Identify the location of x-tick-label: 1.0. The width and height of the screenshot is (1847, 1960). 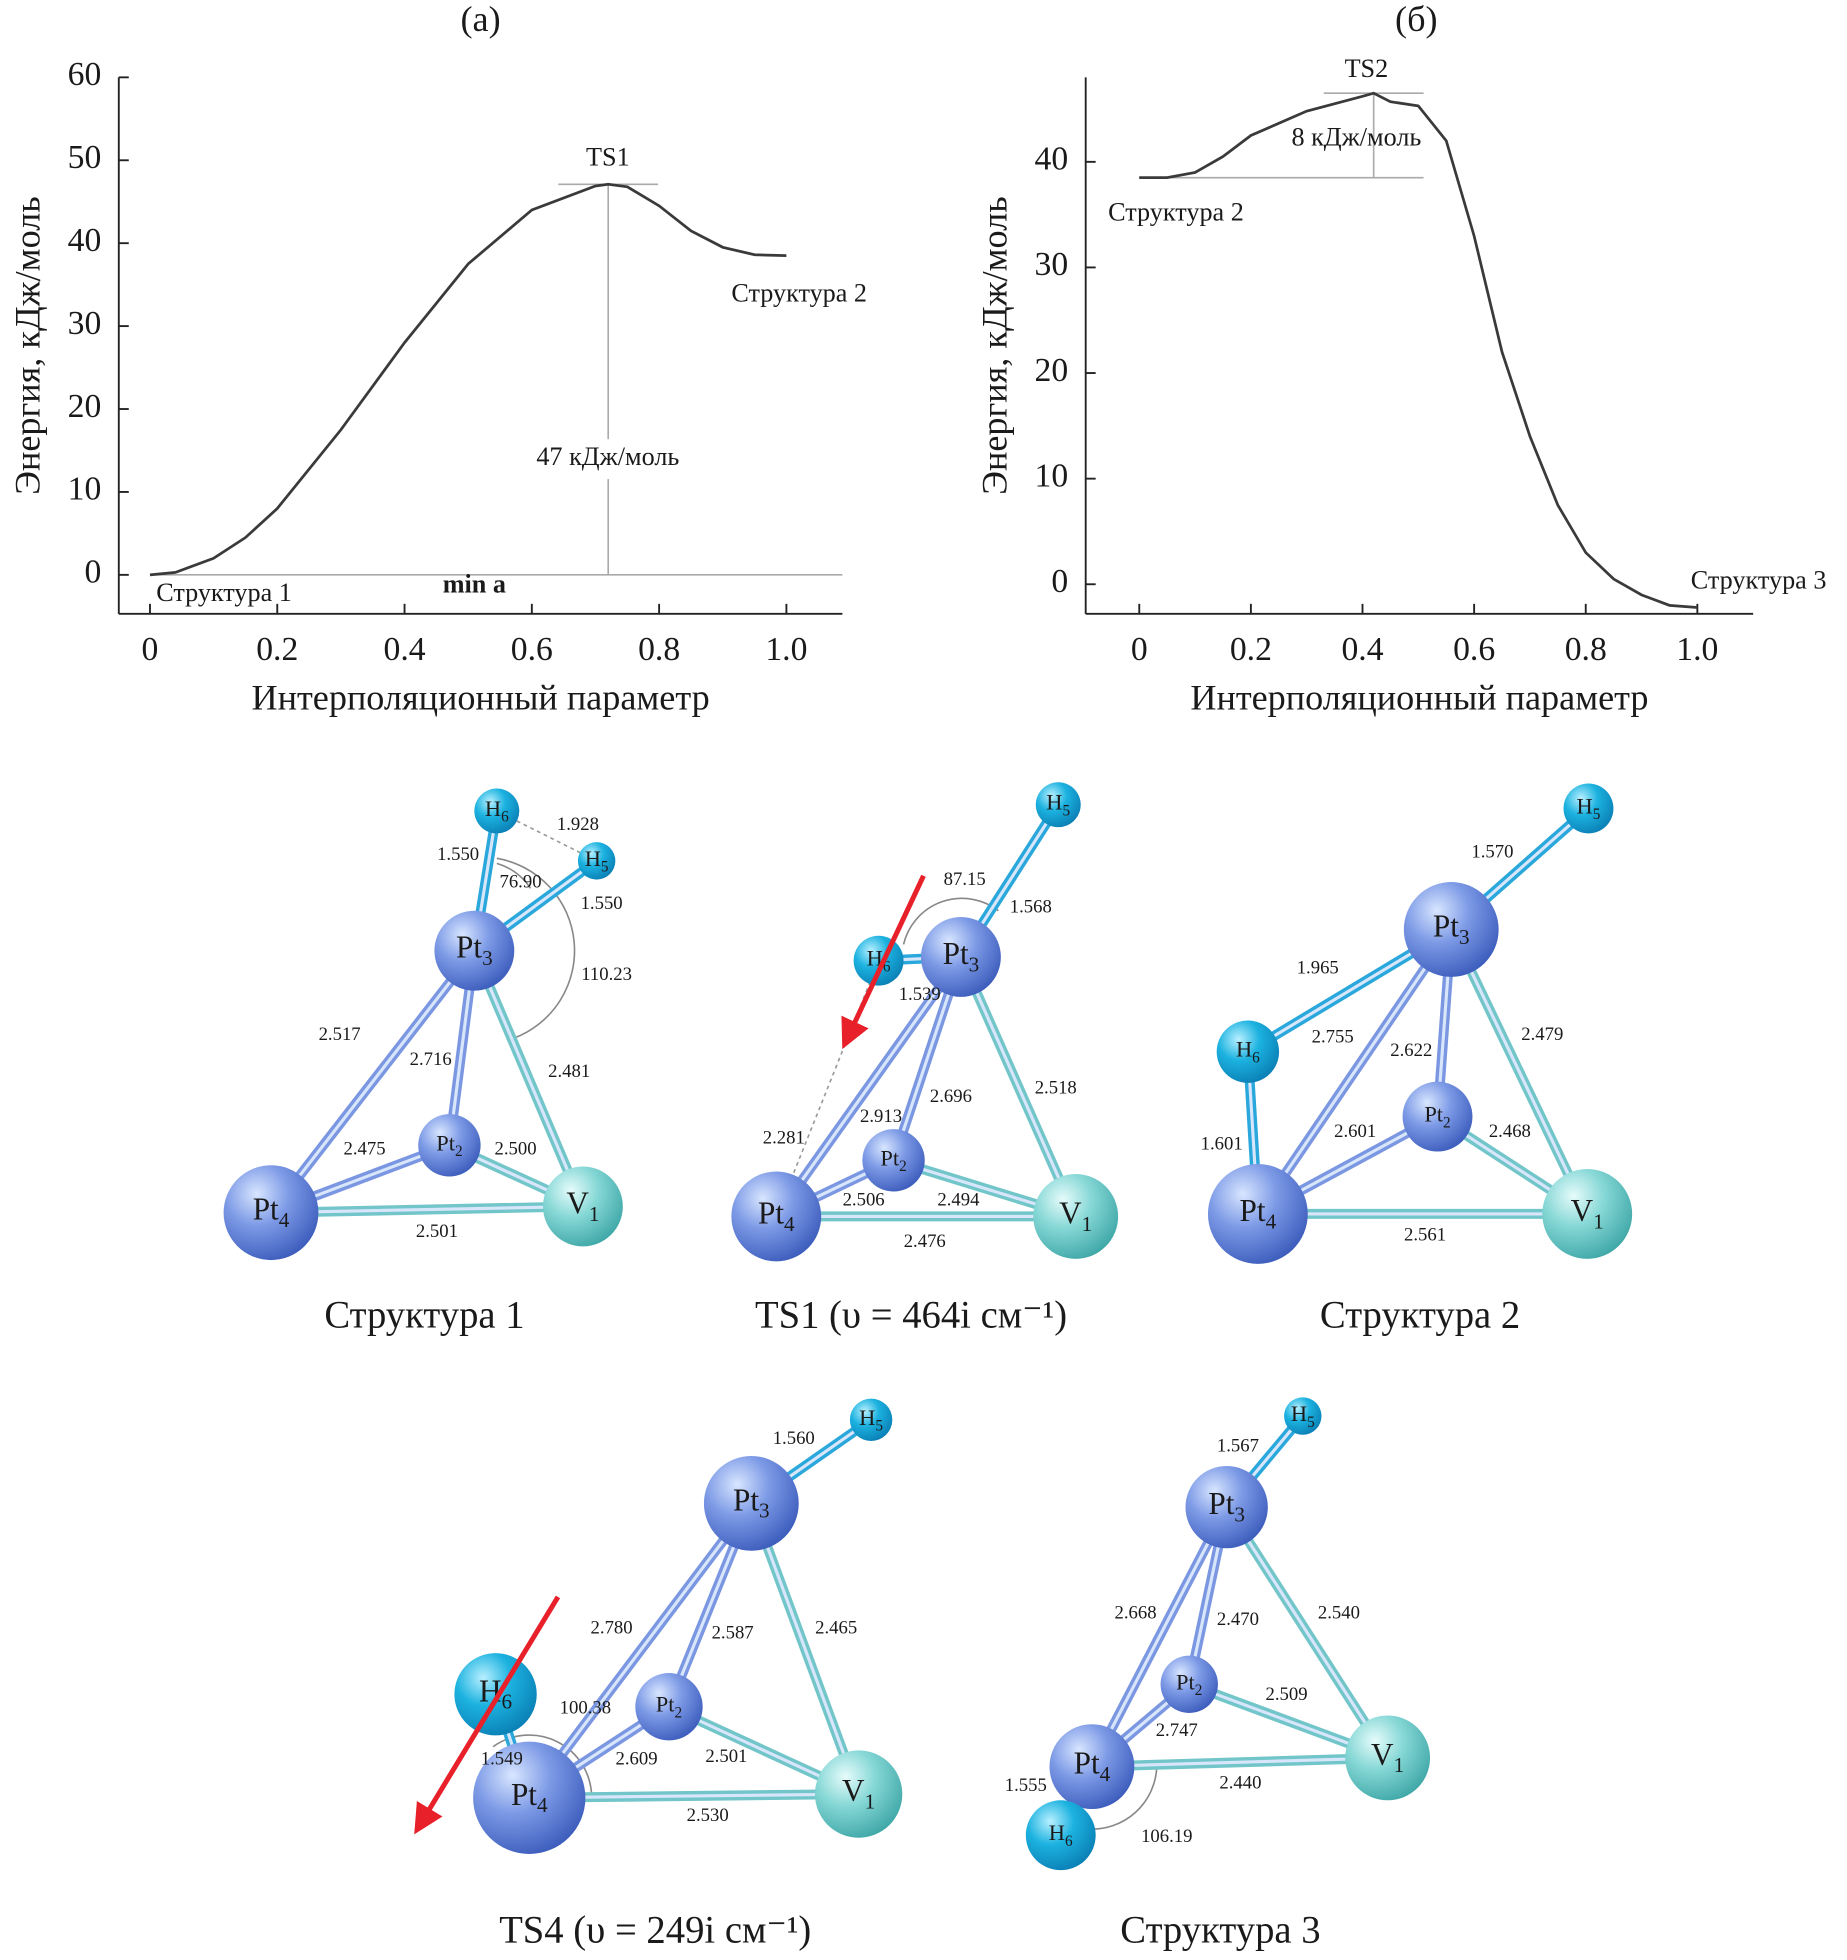
(1697, 649).